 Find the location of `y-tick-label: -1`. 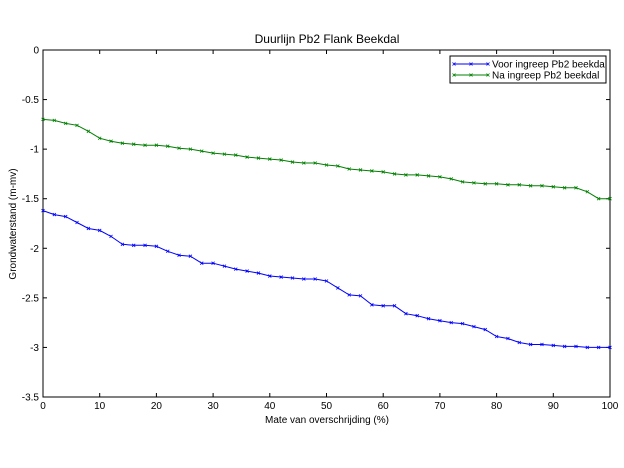

y-tick-label: -1 is located at coordinates (34, 150).